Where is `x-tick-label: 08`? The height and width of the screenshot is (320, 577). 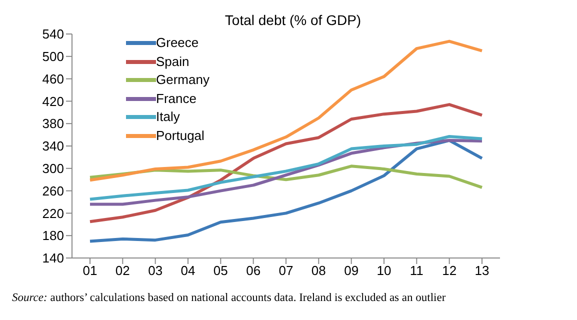
x-tick-label: 08 is located at coordinates (318, 270).